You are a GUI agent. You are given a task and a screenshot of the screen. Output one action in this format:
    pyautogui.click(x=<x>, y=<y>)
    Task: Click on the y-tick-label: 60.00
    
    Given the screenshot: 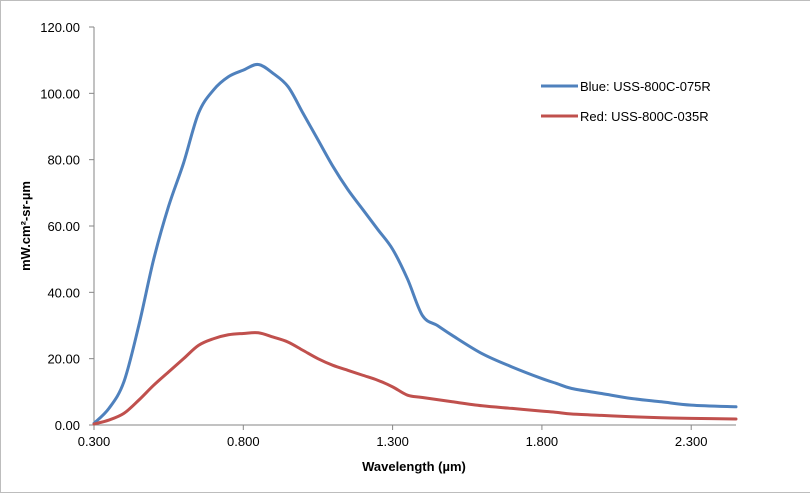 What is the action you would take?
    pyautogui.click(x=63, y=226)
    